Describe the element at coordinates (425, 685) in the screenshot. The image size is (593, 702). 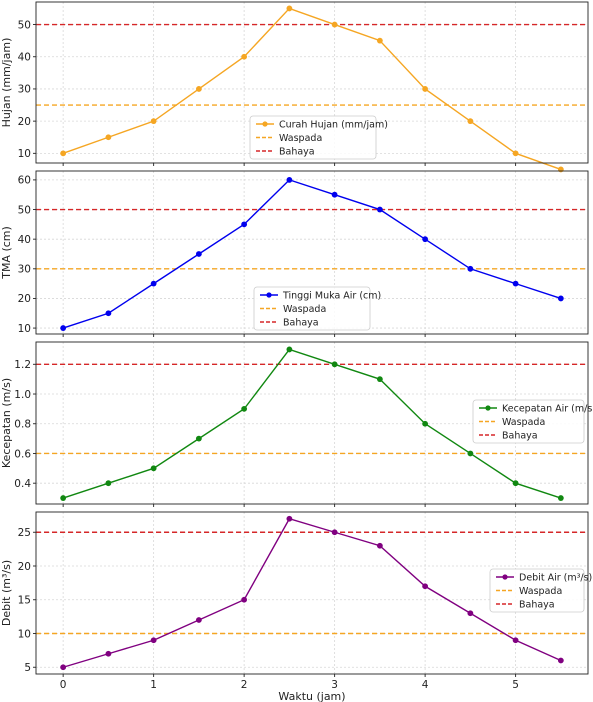
I see `x-tick-label: 4` at that location.